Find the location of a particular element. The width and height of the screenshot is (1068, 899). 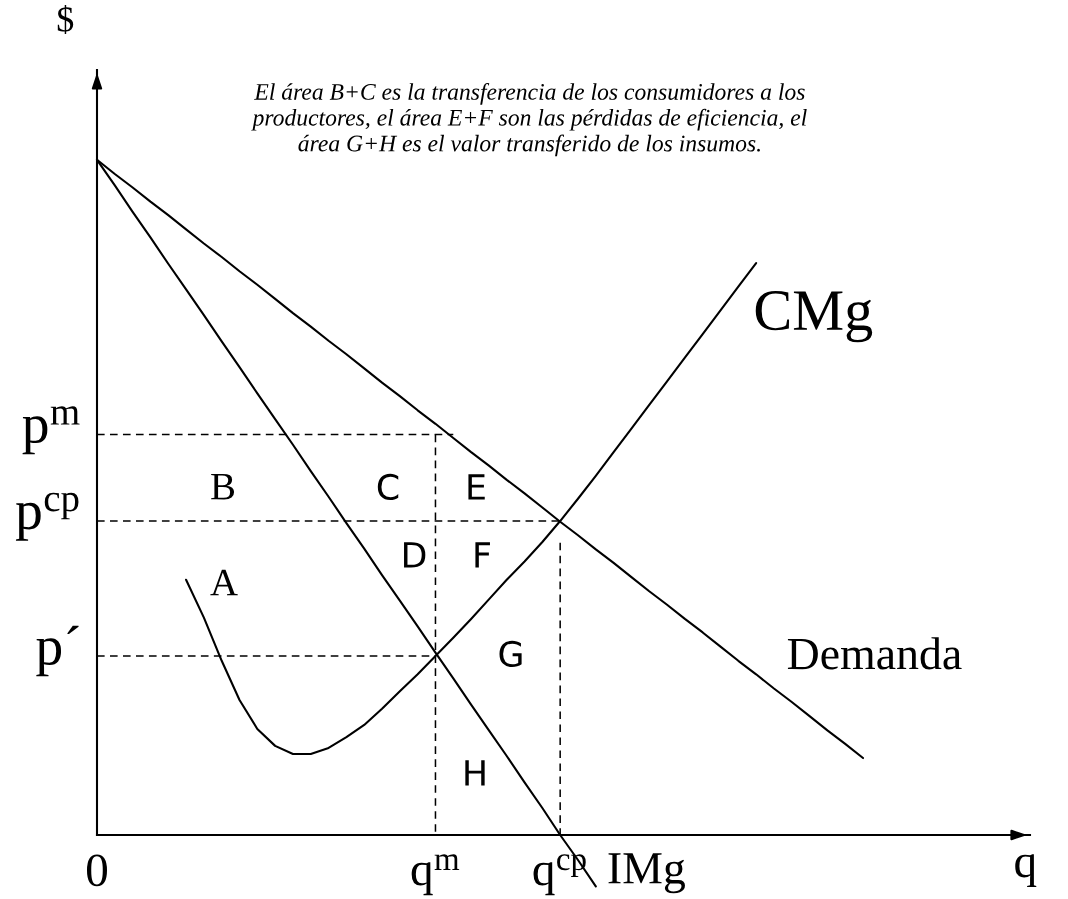

annotation: C is located at coordinates (388, 487).